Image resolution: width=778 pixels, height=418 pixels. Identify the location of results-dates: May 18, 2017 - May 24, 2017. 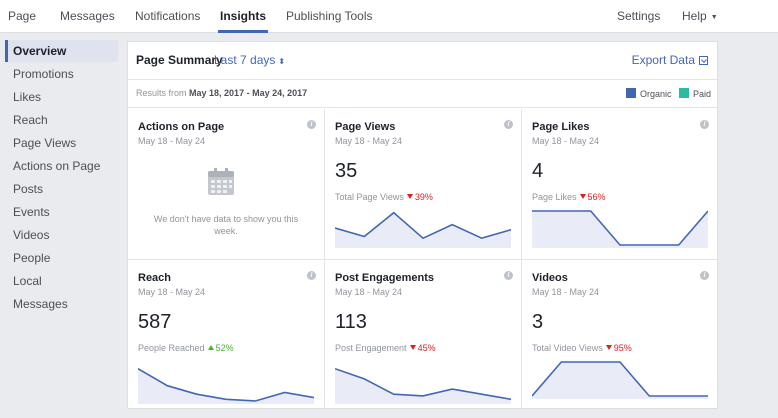
(248, 93).